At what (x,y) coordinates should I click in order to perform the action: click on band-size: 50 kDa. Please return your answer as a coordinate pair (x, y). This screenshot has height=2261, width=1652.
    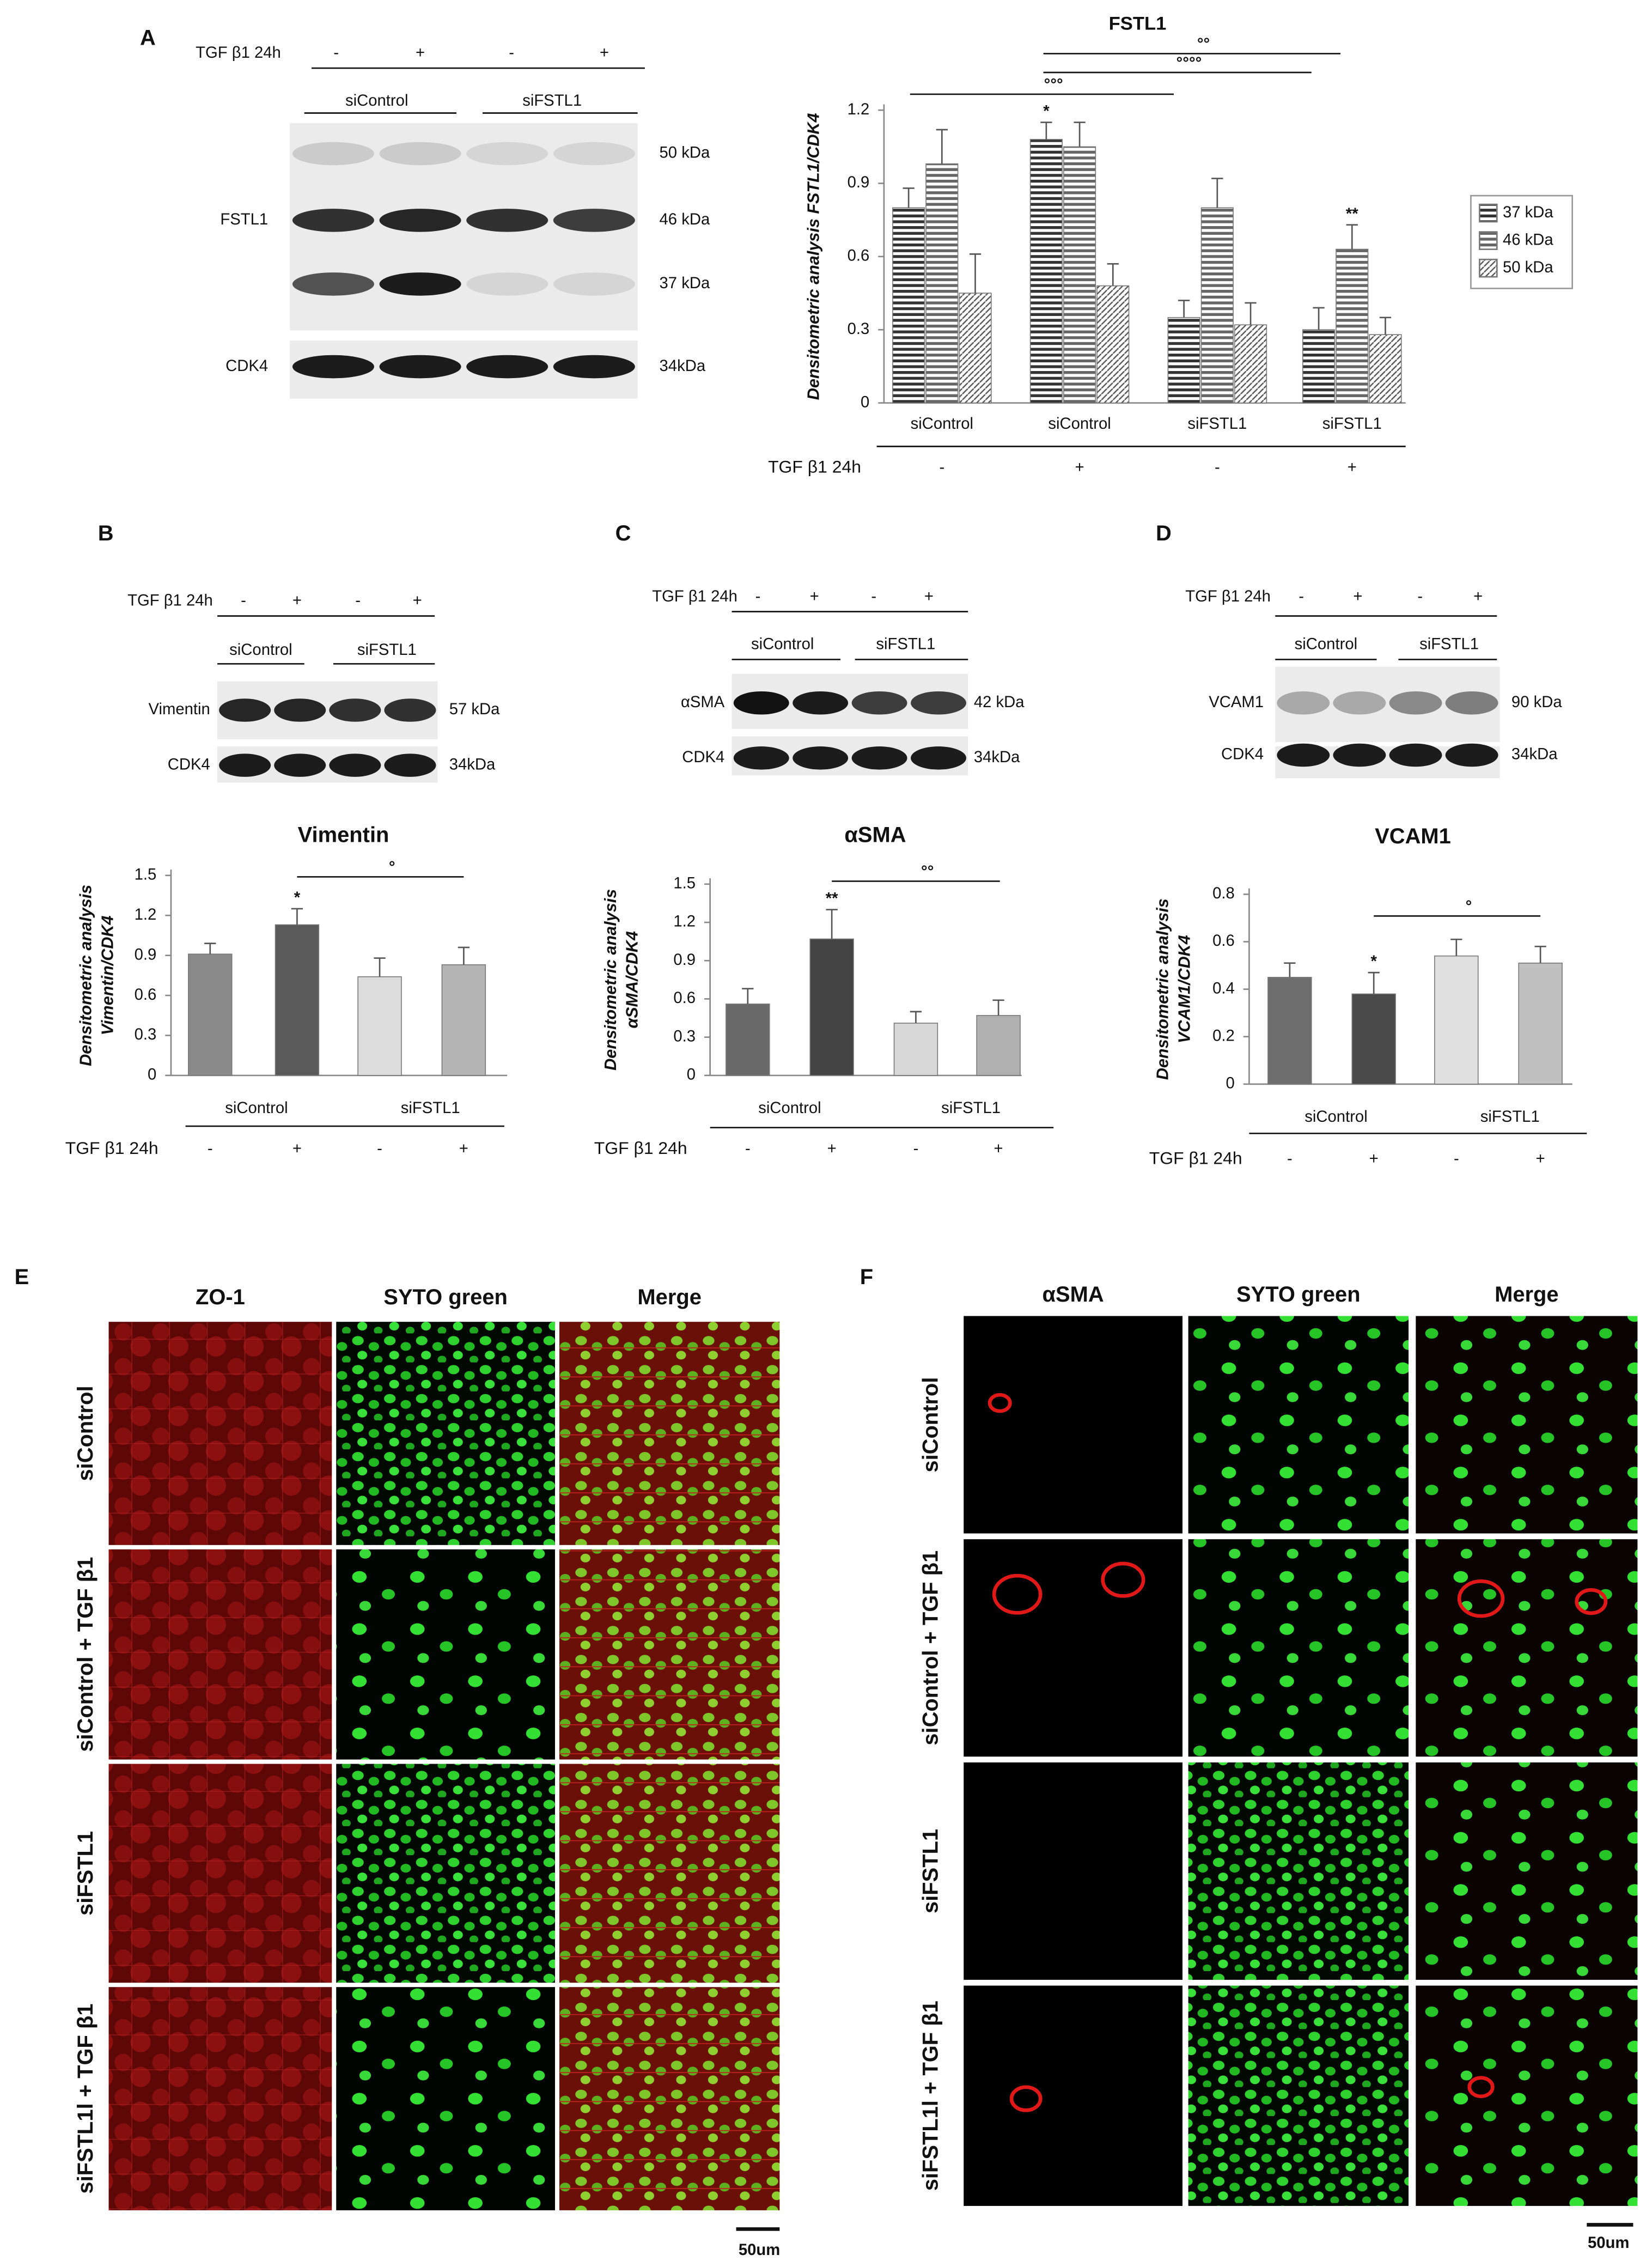
    Looking at the image, I should click on (685, 153).